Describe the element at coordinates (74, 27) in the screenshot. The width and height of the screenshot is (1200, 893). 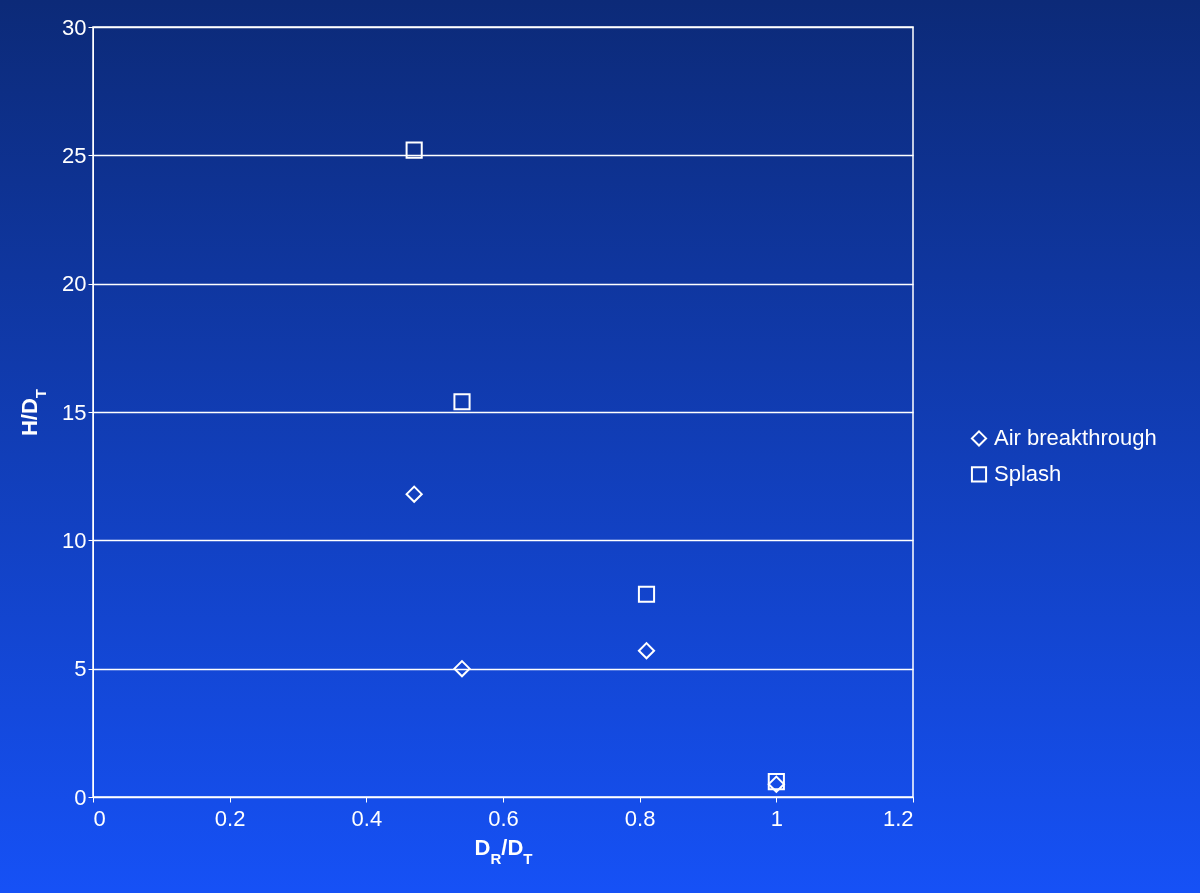
I see `y-tick-label: 30` at that location.